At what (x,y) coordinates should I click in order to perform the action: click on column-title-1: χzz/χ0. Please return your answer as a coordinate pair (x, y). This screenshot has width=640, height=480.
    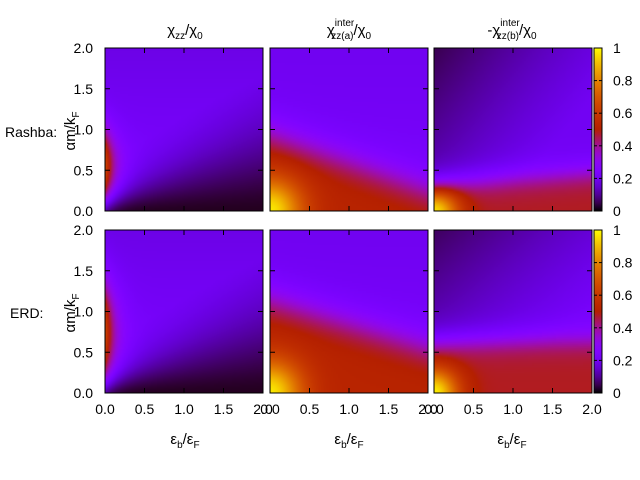
    Looking at the image, I should click on (185, 32).